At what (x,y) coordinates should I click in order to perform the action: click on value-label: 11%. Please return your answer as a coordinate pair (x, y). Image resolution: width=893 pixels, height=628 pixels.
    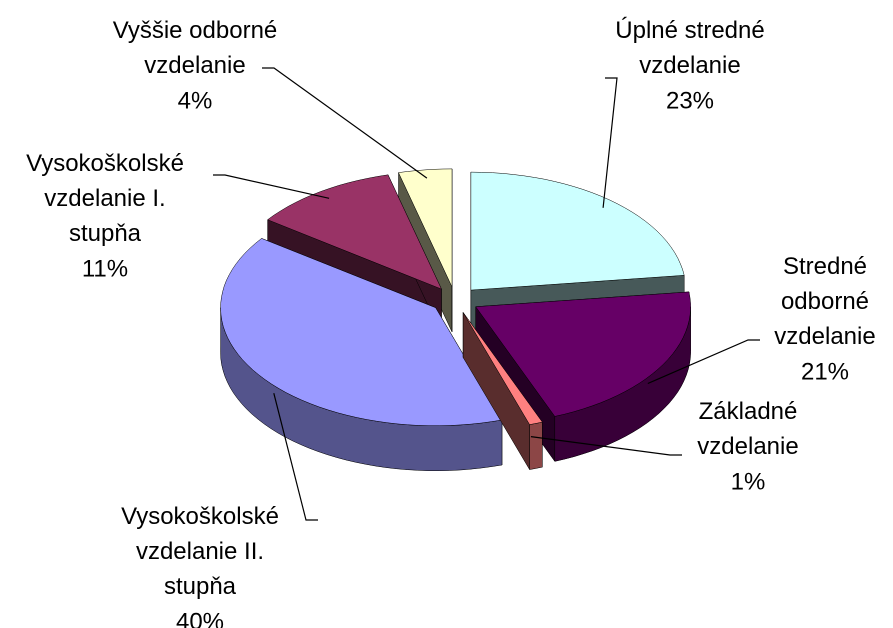
    Looking at the image, I should click on (105, 268).